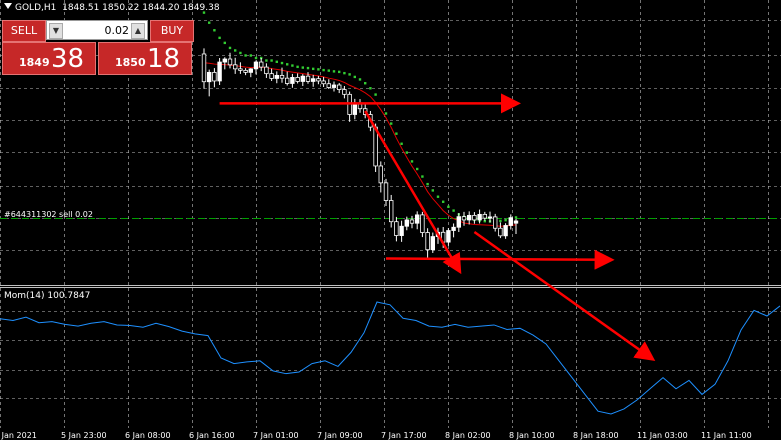 The image size is (781, 440). Describe the element at coordinates (56, 31) in the screenshot. I see `lot-decrease-icon: ▼` at that location.